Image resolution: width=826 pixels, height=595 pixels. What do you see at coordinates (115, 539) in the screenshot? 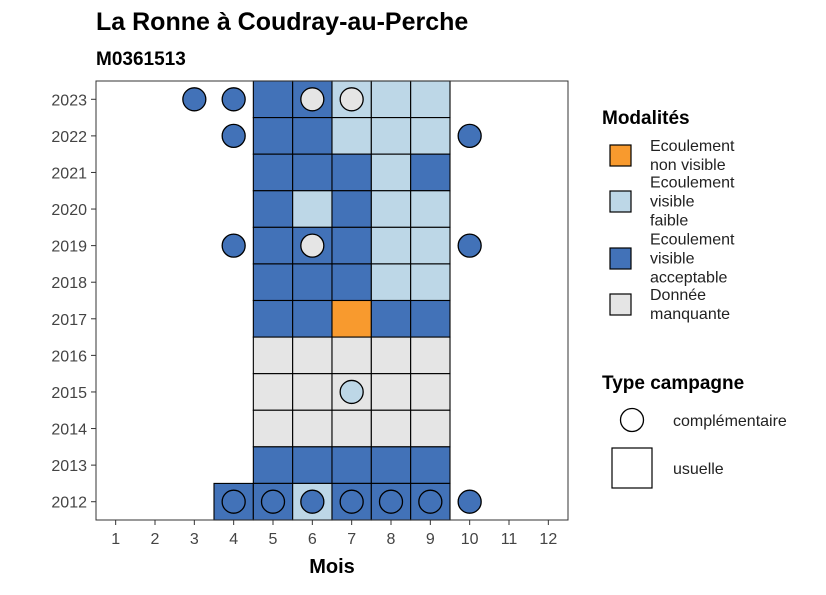
I see `x-tick-label-1: 1` at bounding box center [115, 539].